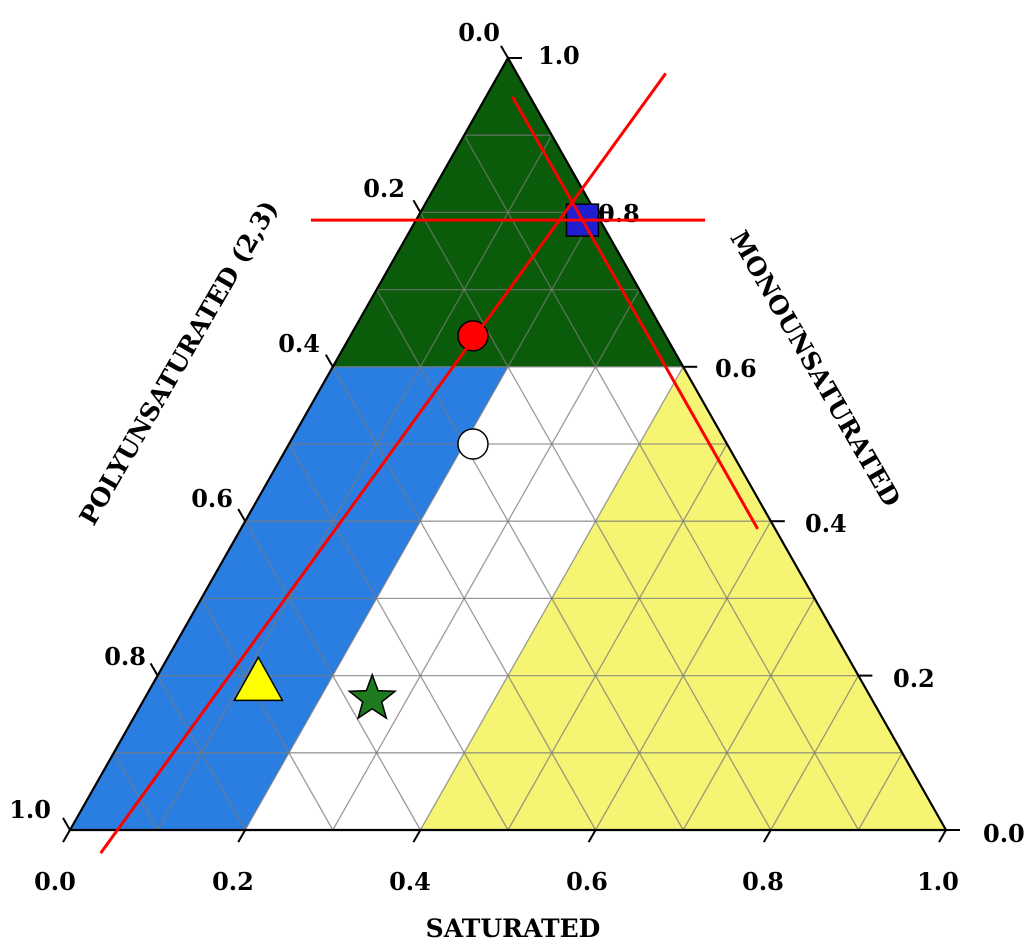 This screenshot has height=947, width=1025. I want to click on left-tick-label: 1.0, so click(30, 809).